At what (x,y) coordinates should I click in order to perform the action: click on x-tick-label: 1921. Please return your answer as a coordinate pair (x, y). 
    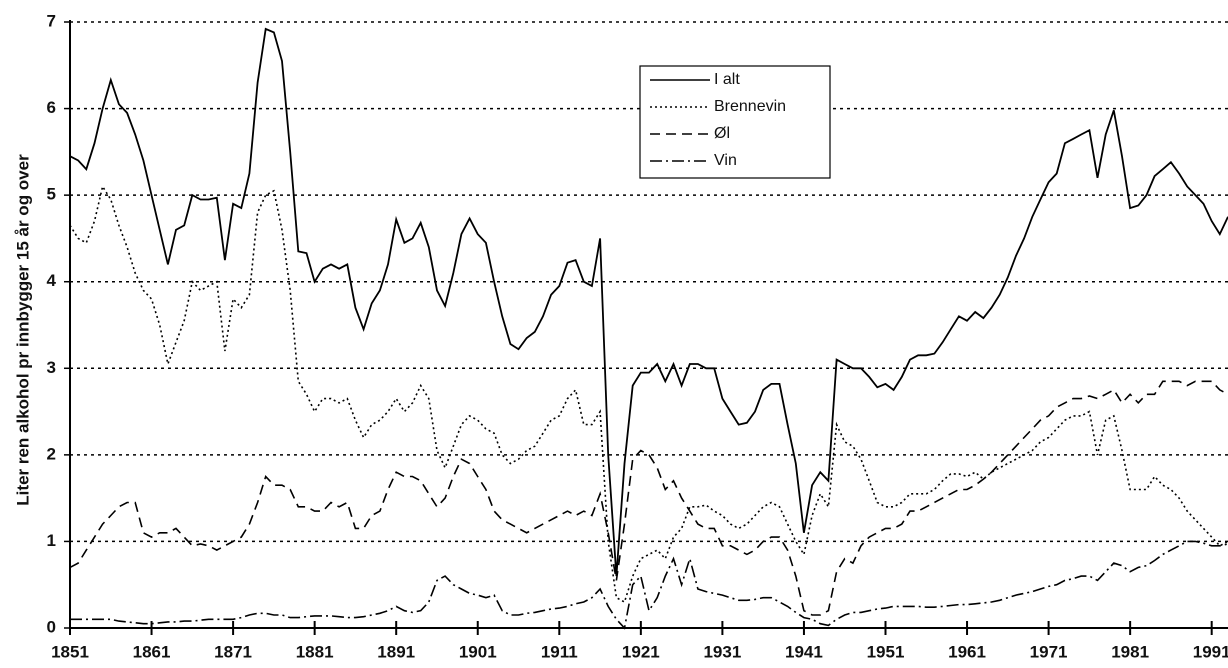
    Looking at the image, I should click on (641, 651).